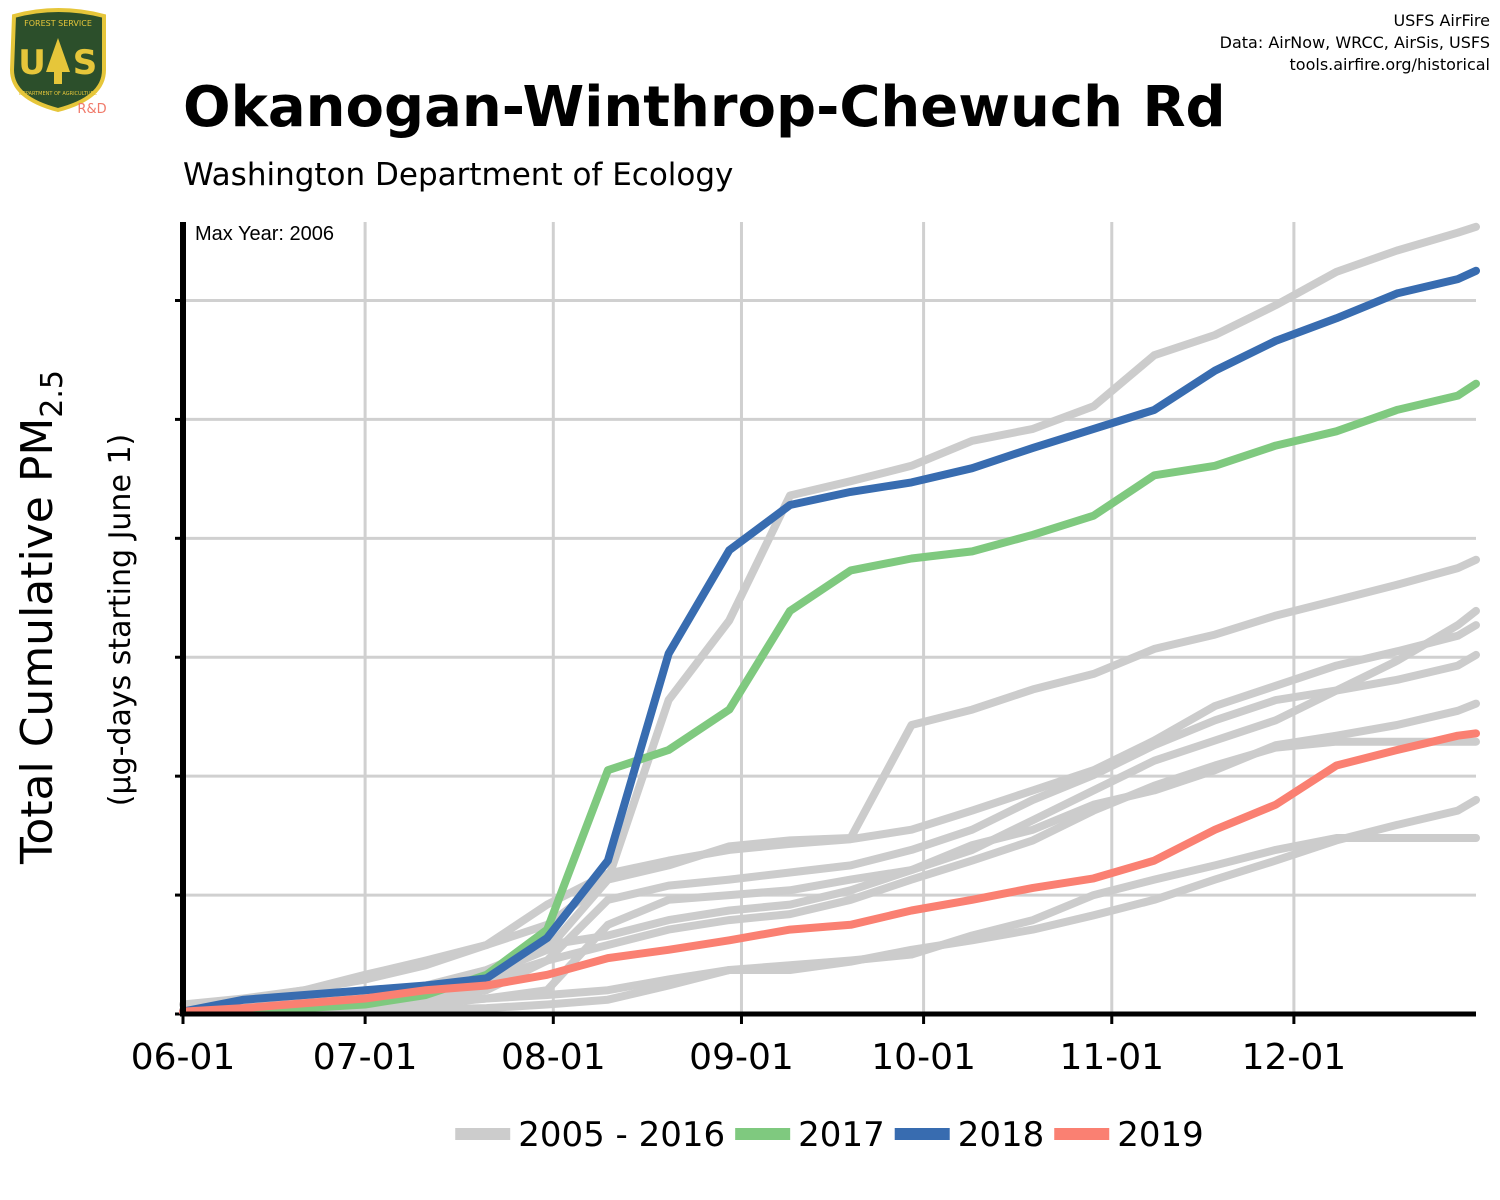 This screenshot has height=1200, width=1500. I want to click on y-axis-sublabel: (µg-days starting June 1), so click(120, 620).